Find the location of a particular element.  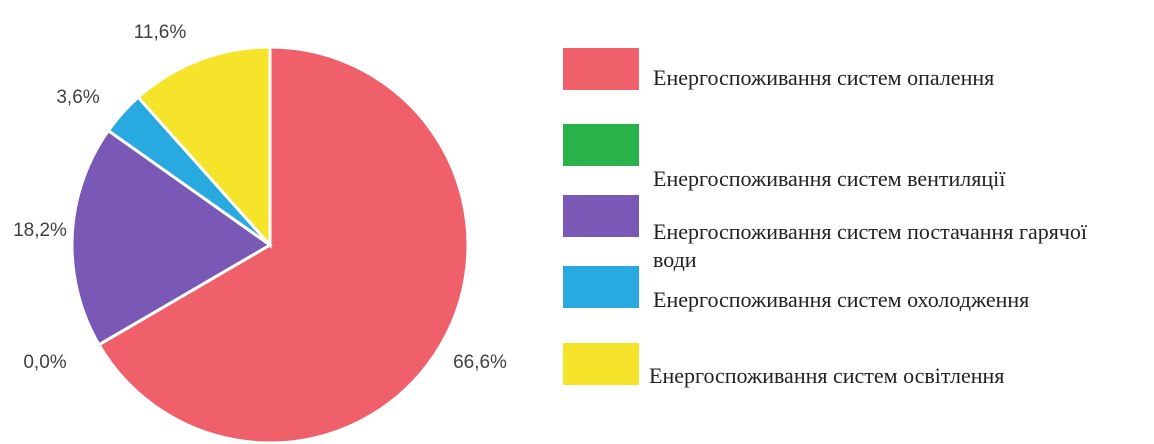

legend-swatch-heating is located at coordinates (601, 69).